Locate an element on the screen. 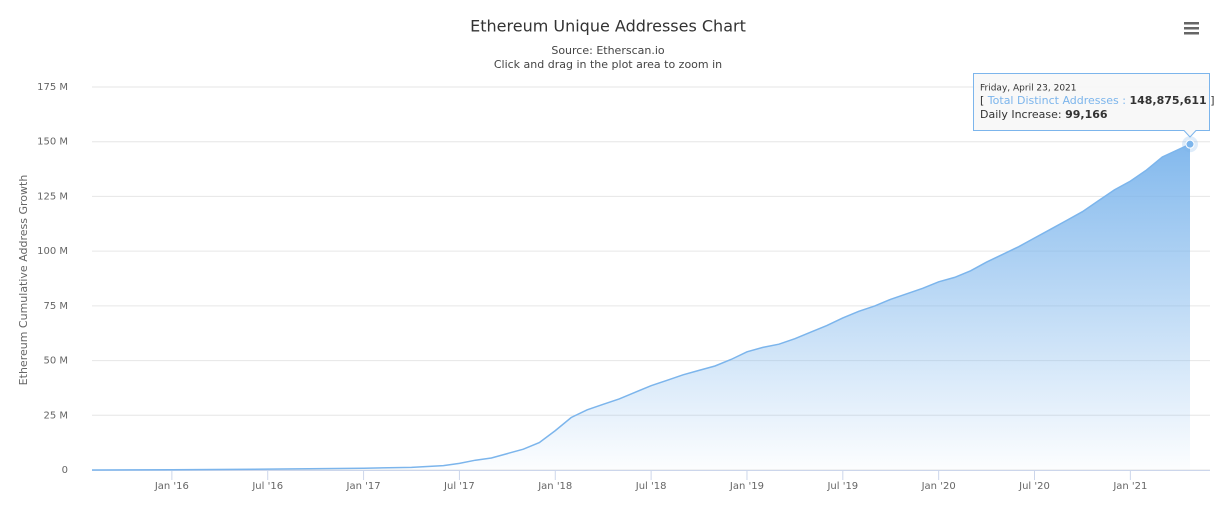 The image size is (1224, 525). tooltip-bracket: ] is located at coordinates (1212, 100).